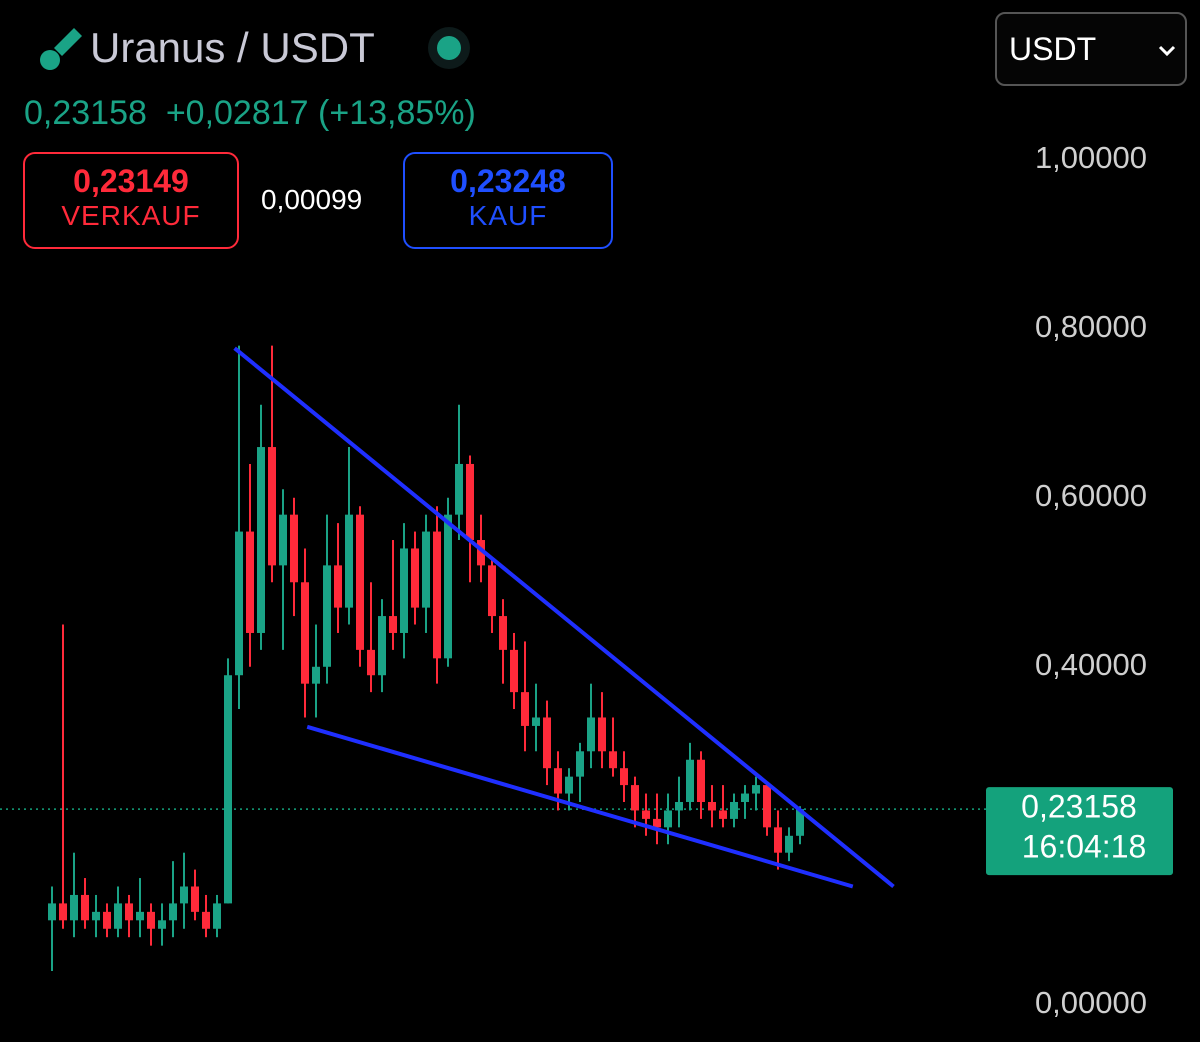 Image resolution: width=1200 pixels, height=1042 pixels. What do you see at coordinates (508, 181) in the screenshot?
I see `buy-price: 0,23248` at bounding box center [508, 181].